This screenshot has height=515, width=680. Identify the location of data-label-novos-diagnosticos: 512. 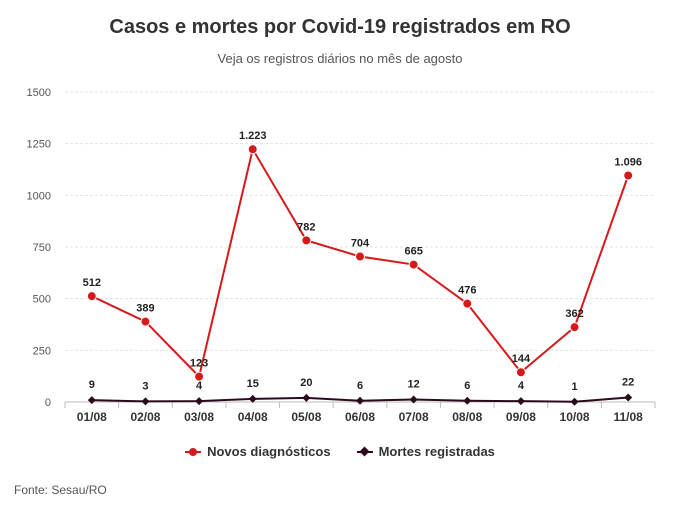
(92, 283).